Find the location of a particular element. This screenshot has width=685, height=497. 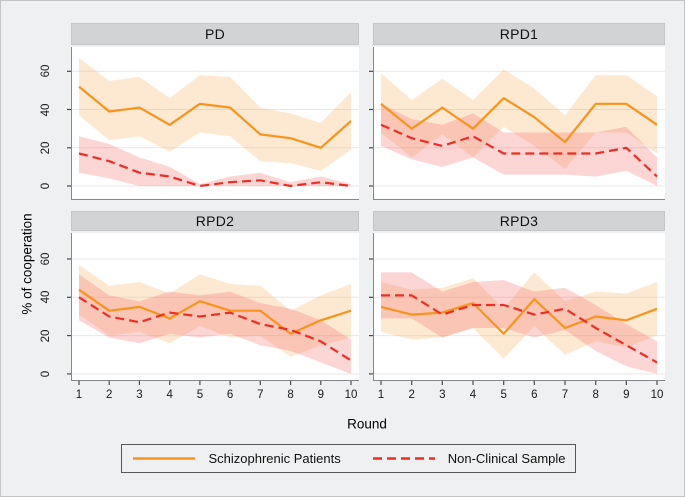

panel-header-rpd2: RPD2 is located at coordinates (215, 221).